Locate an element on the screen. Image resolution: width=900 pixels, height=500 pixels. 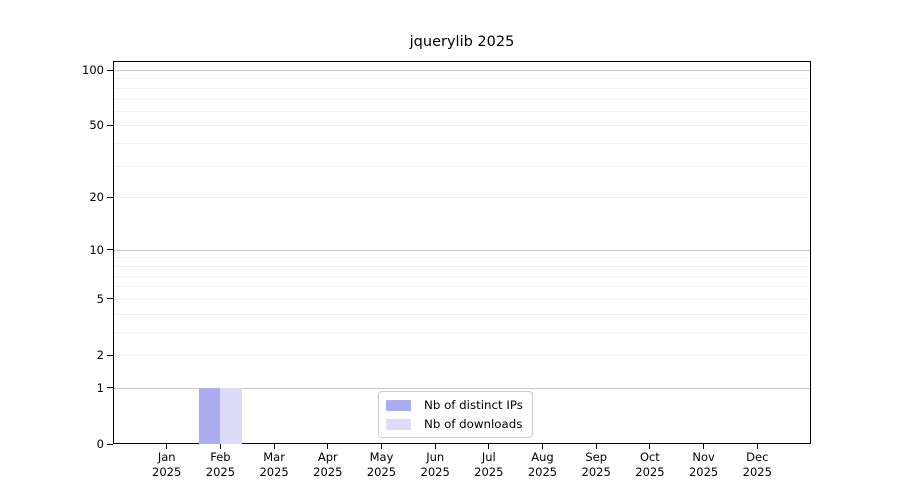
y-tick-label: 10 is located at coordinates (96, 249).